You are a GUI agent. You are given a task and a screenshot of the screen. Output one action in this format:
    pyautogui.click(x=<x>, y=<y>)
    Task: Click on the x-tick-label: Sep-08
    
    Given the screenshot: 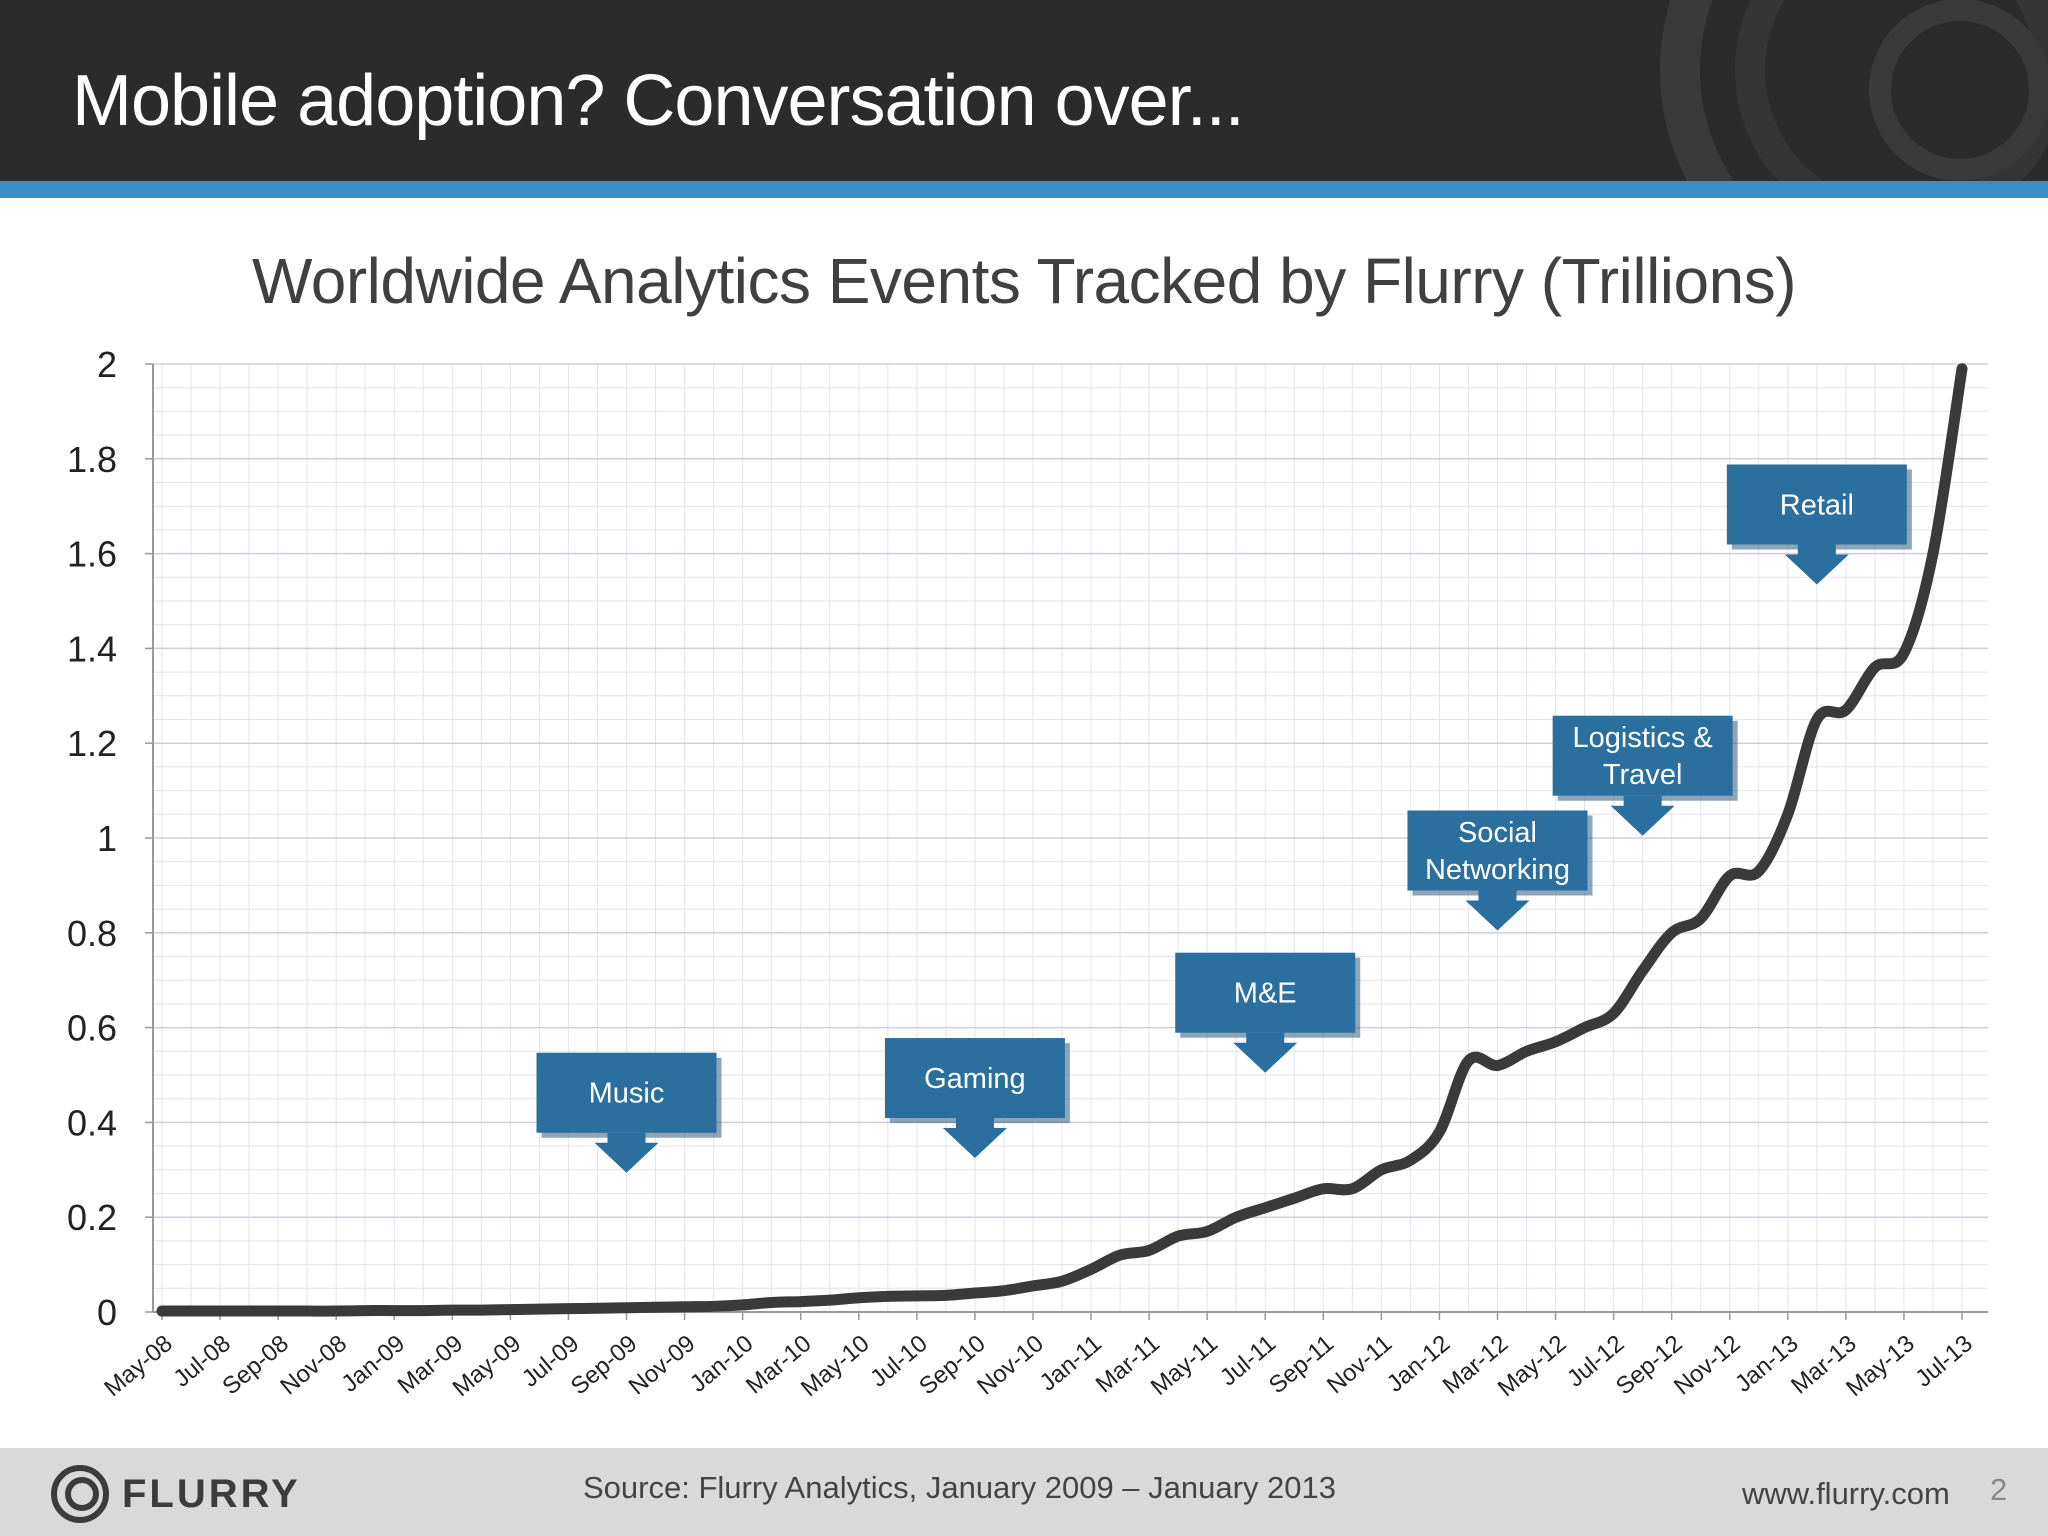 What is the action you would take?
    pyautogui.click(x=255, y=1365)
    